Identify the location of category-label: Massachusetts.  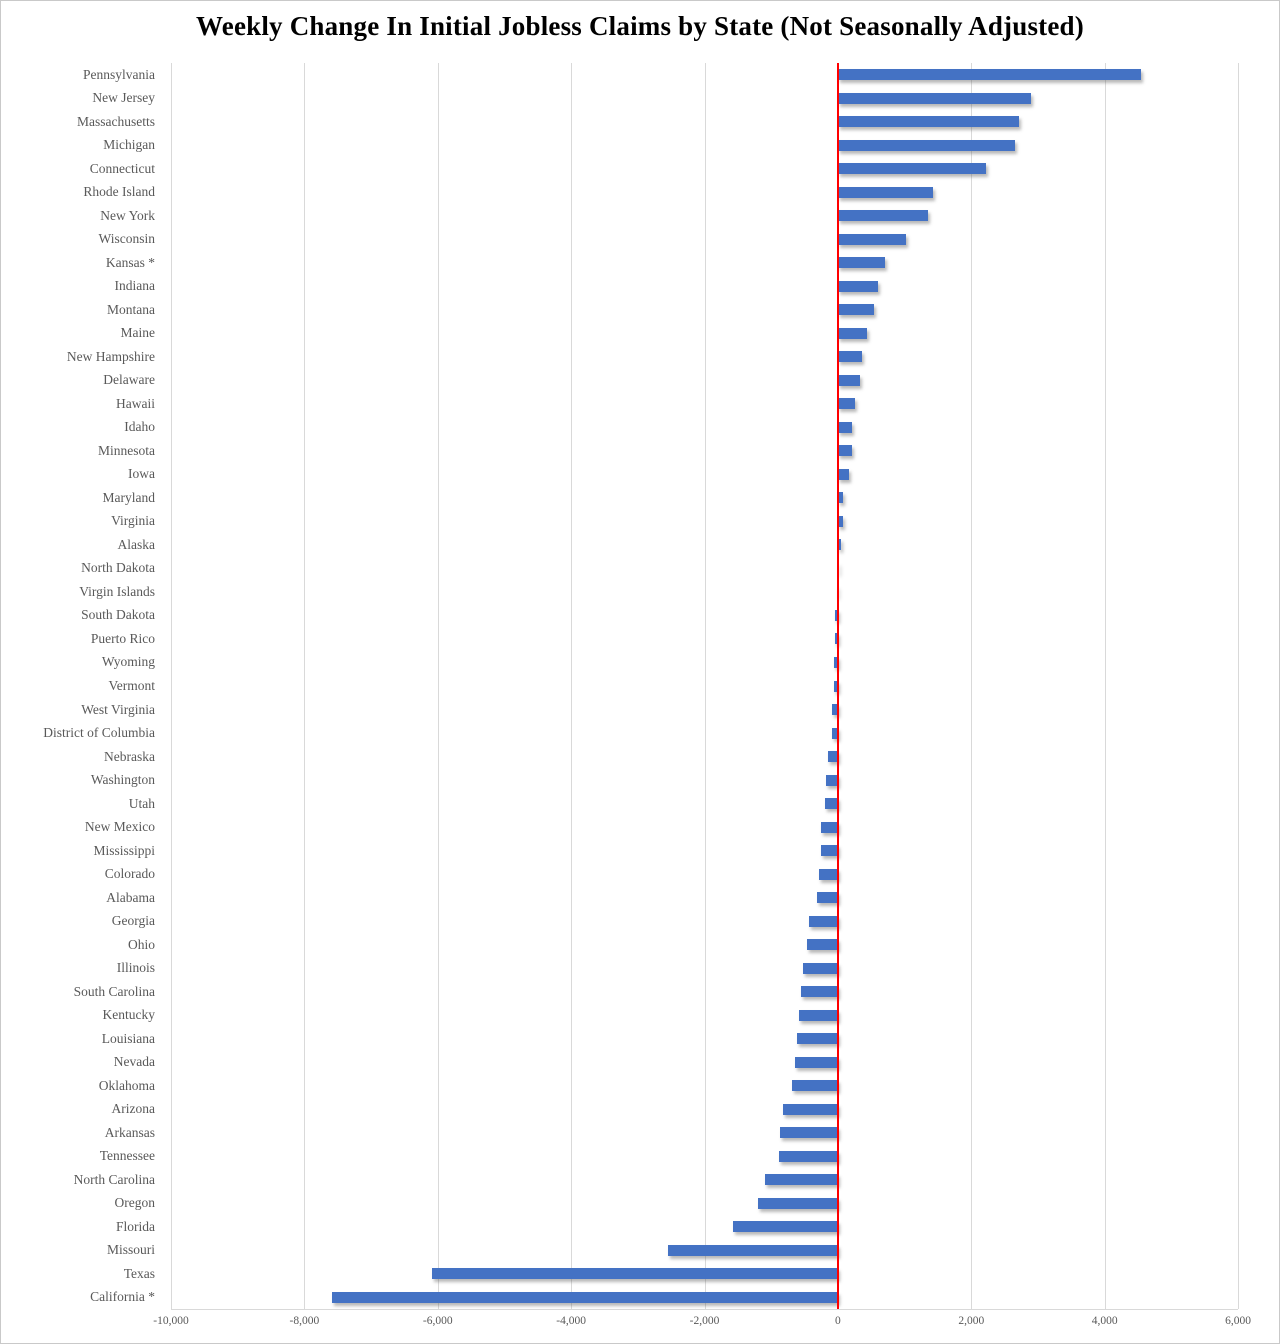
(116, 121).